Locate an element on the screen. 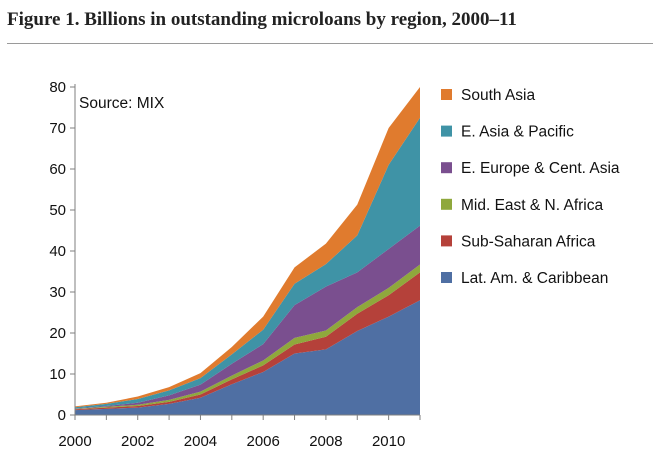 The image size is (660, 455). legend-swatch-south-asia is located at coordinates (446, 94).